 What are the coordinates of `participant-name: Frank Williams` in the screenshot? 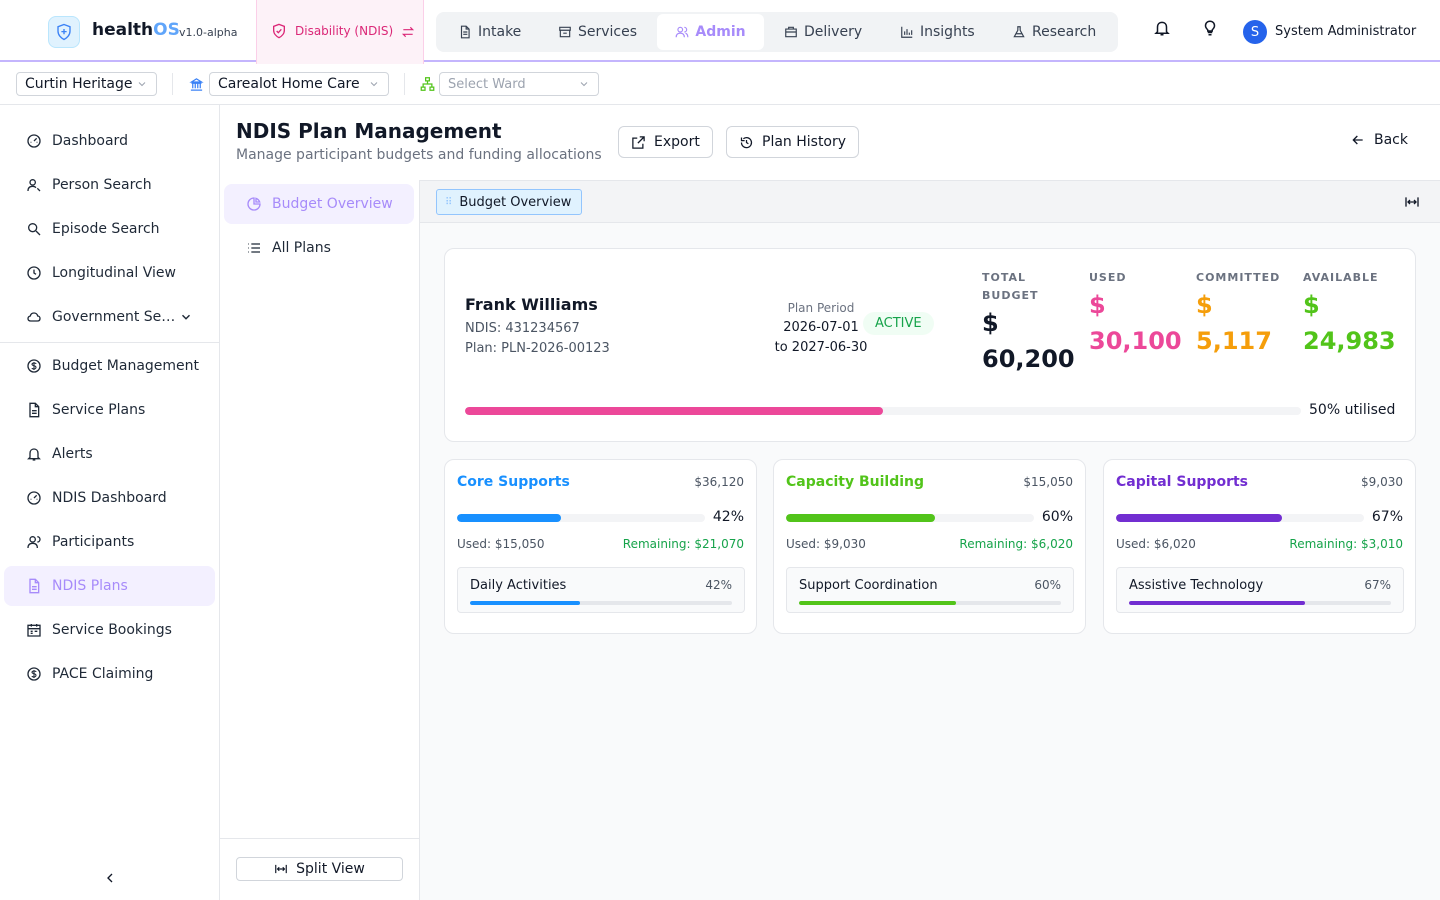 It's located at (531, 304).